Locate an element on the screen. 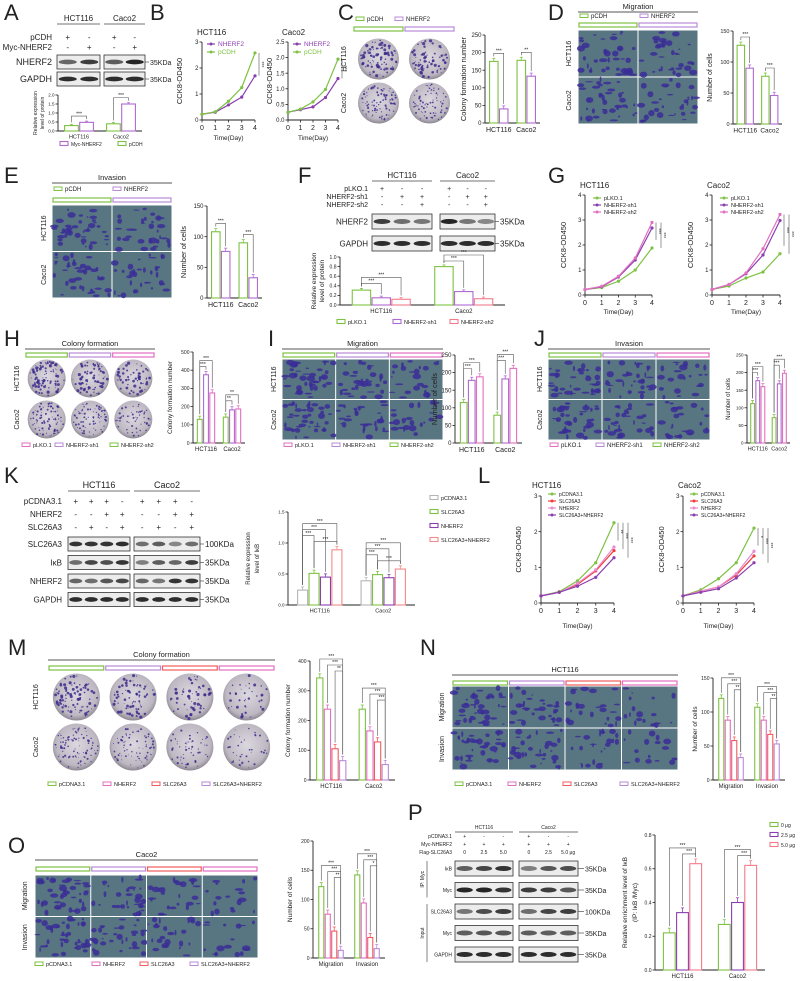 This screenshot has height=981, width=800. significance-label: * is located at coordinates (760, 537).